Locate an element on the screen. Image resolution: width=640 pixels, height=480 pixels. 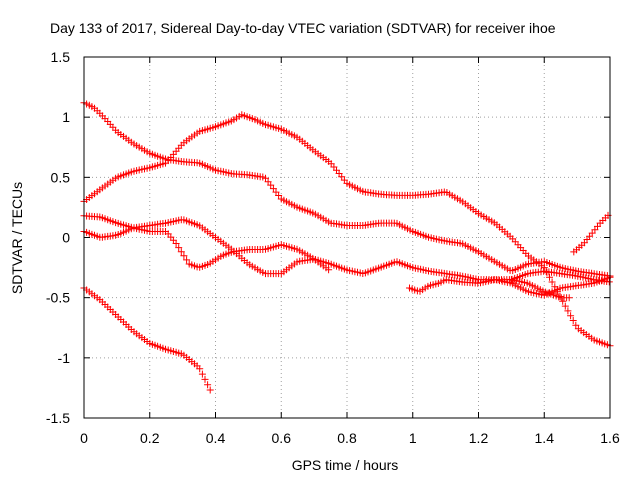
y-tick-labels: -1.5 -1 -0.5 0 0.5 1 1.5 is located at coordinates (58, 237).